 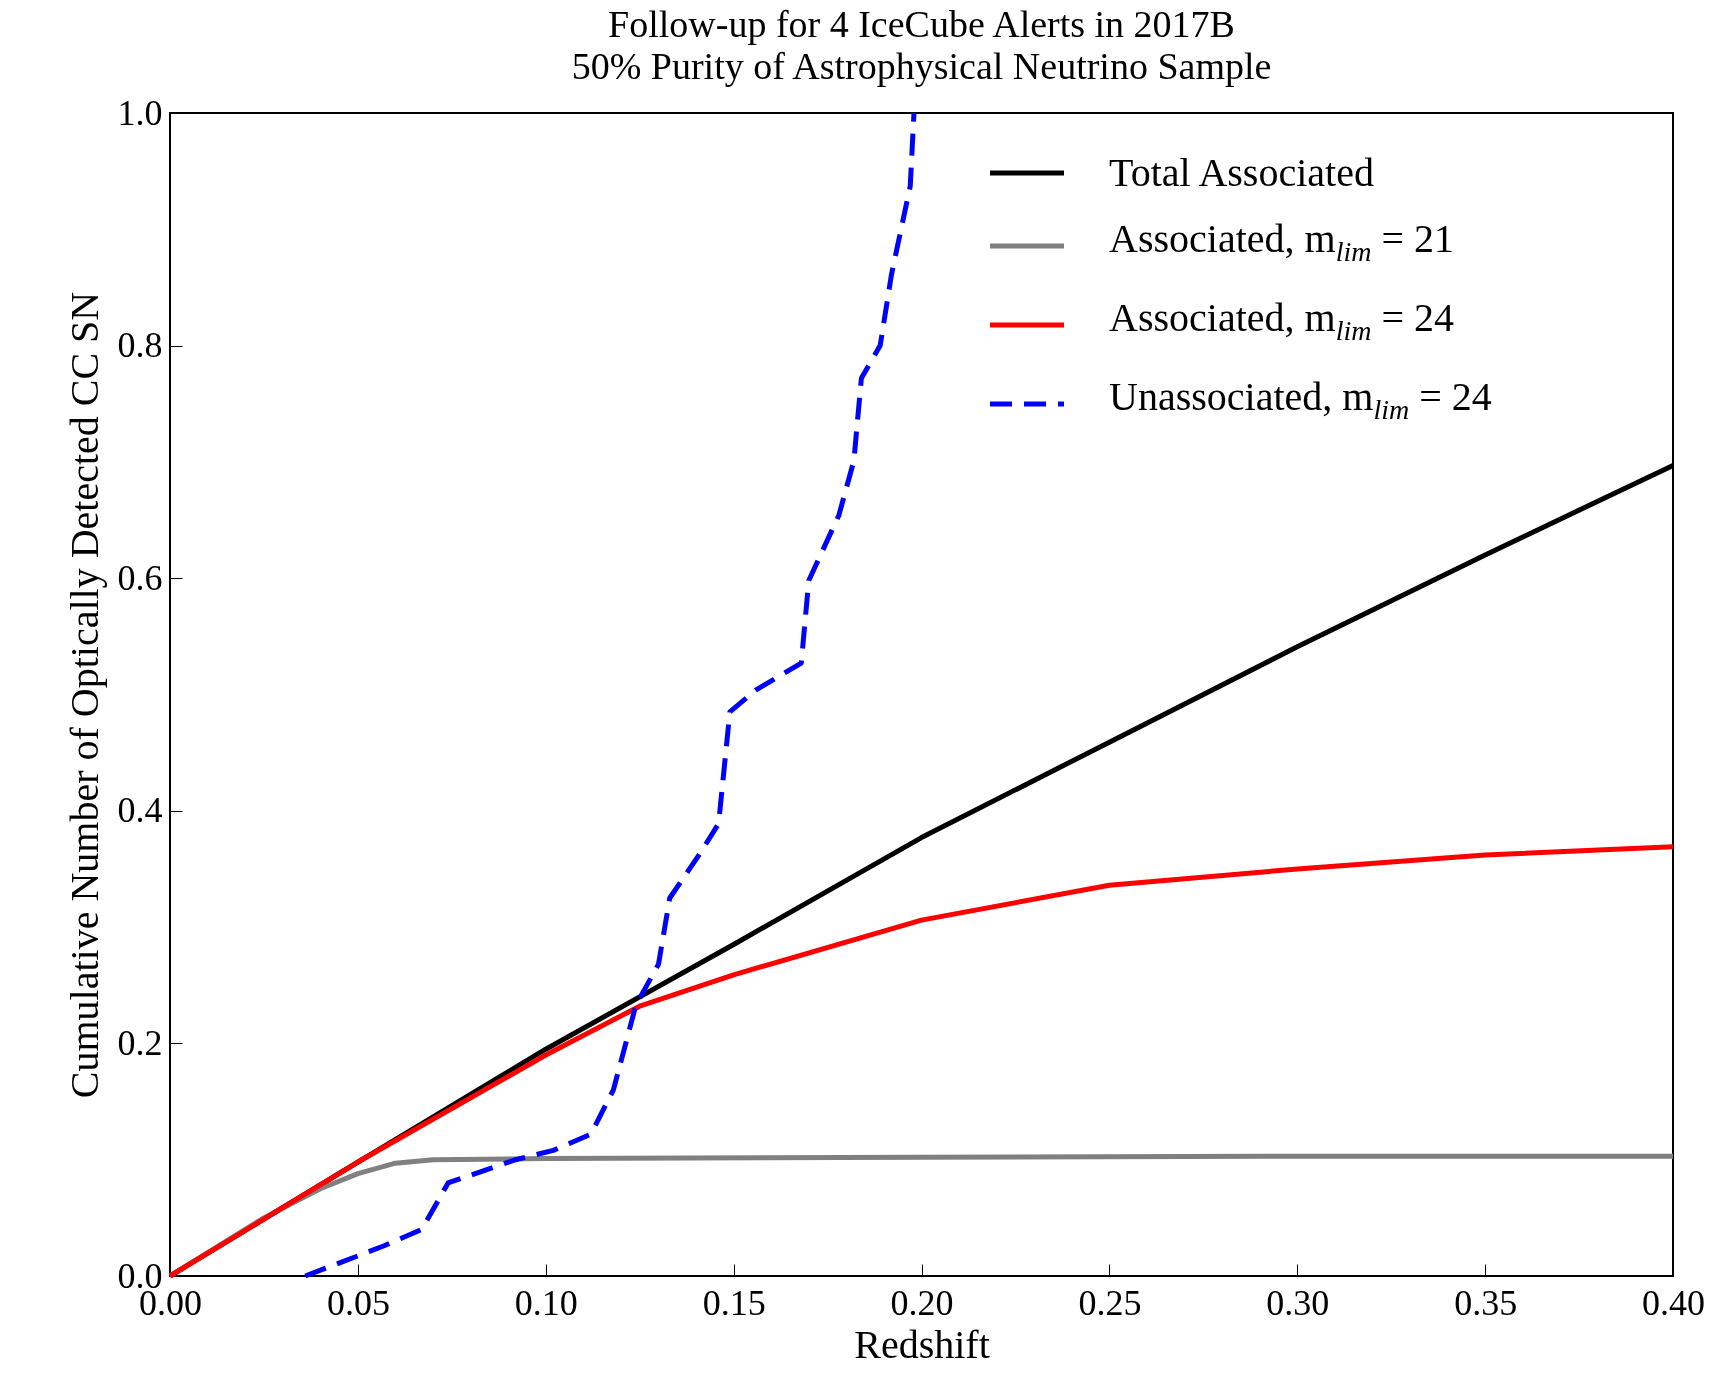 What do you see at coordinates (140, 112) in the screenshot?
I see `y-tick-label: 1.0` at bounding box center [140, 112].